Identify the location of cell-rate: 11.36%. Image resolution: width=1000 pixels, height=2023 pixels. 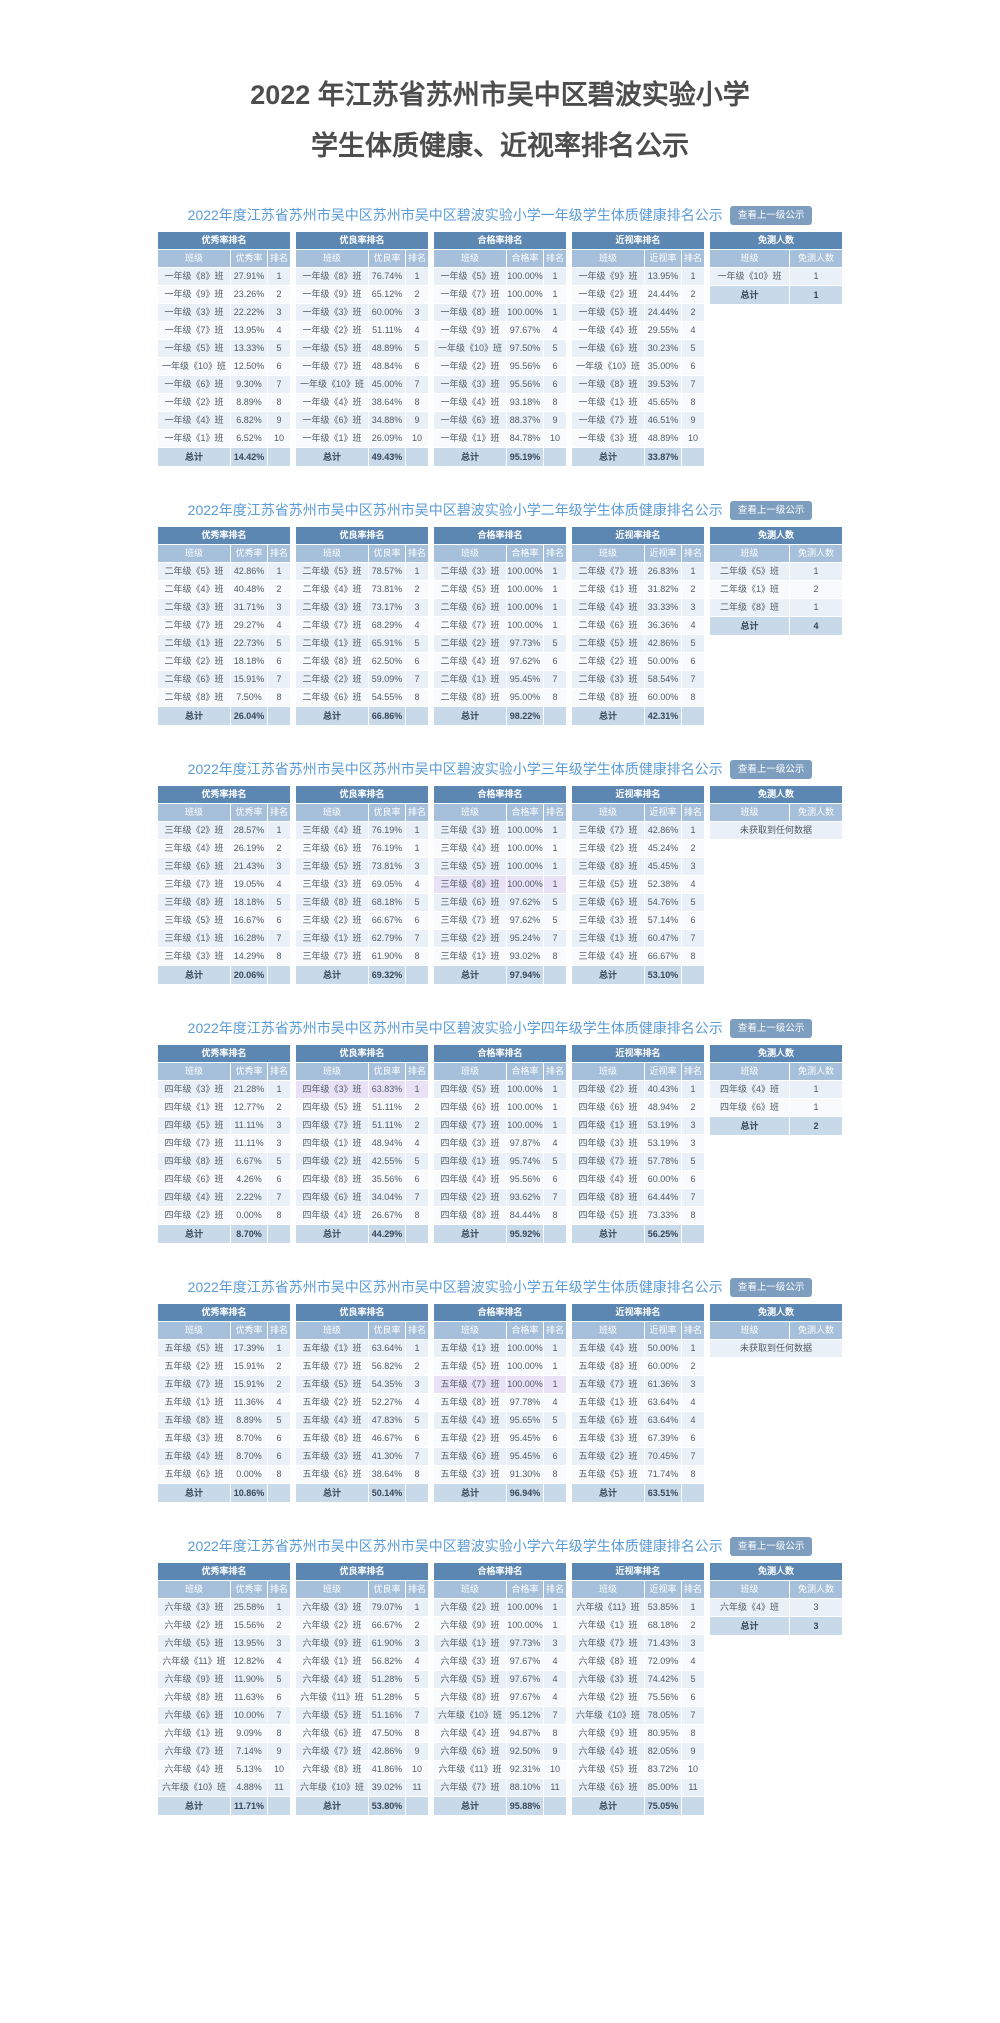
(249, 1402).